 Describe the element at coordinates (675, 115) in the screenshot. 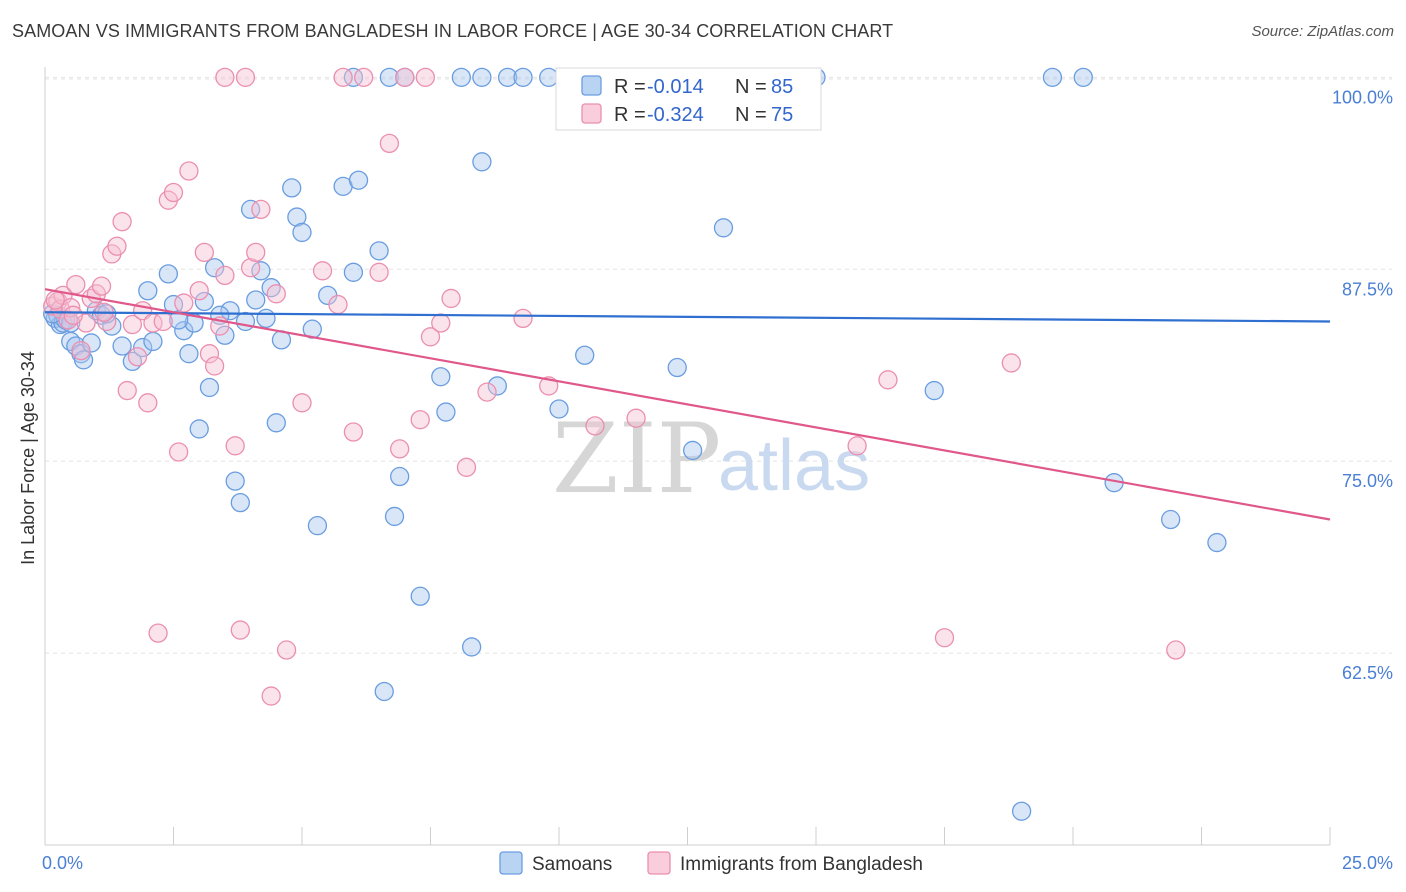

I see `legend-r-value-bangladesh: -0.324` at that location.